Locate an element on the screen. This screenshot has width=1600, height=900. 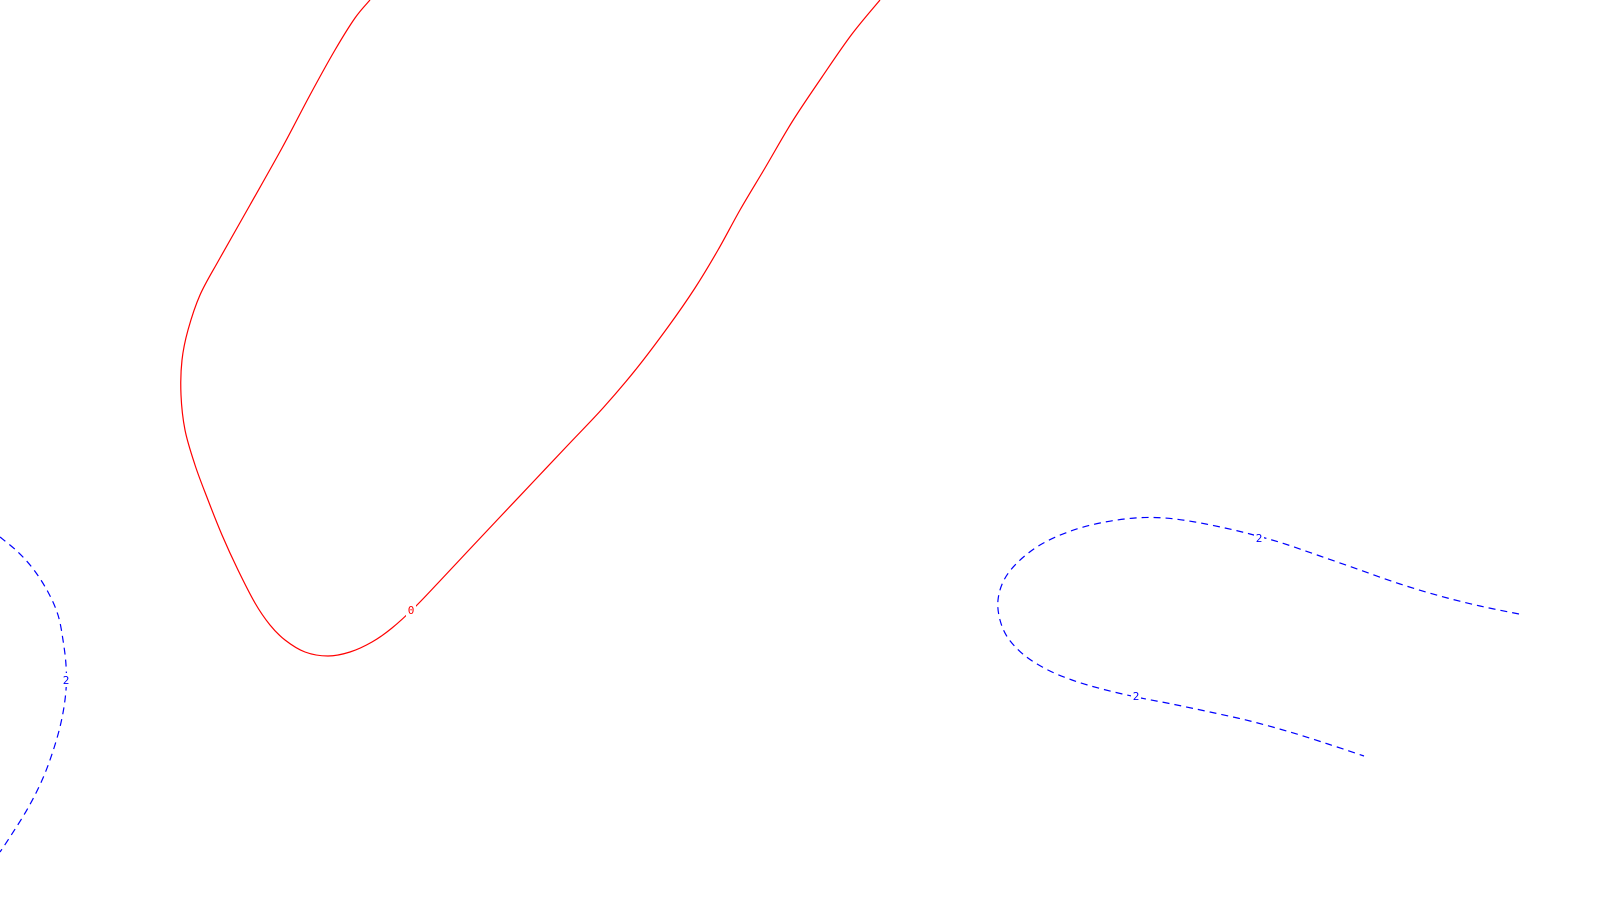
contour-labels: 0 2 2 2 is located at coordinates (662, 617).